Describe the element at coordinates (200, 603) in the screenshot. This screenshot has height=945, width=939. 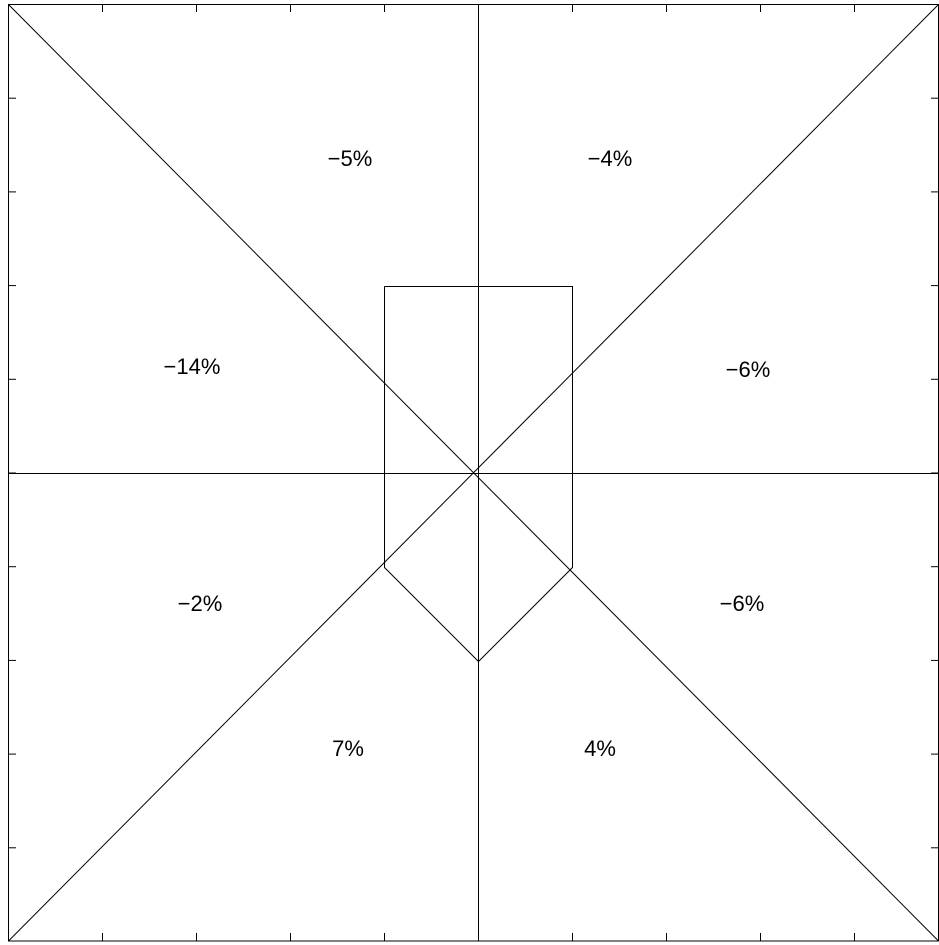
I see `region-label: −2%` at that location.